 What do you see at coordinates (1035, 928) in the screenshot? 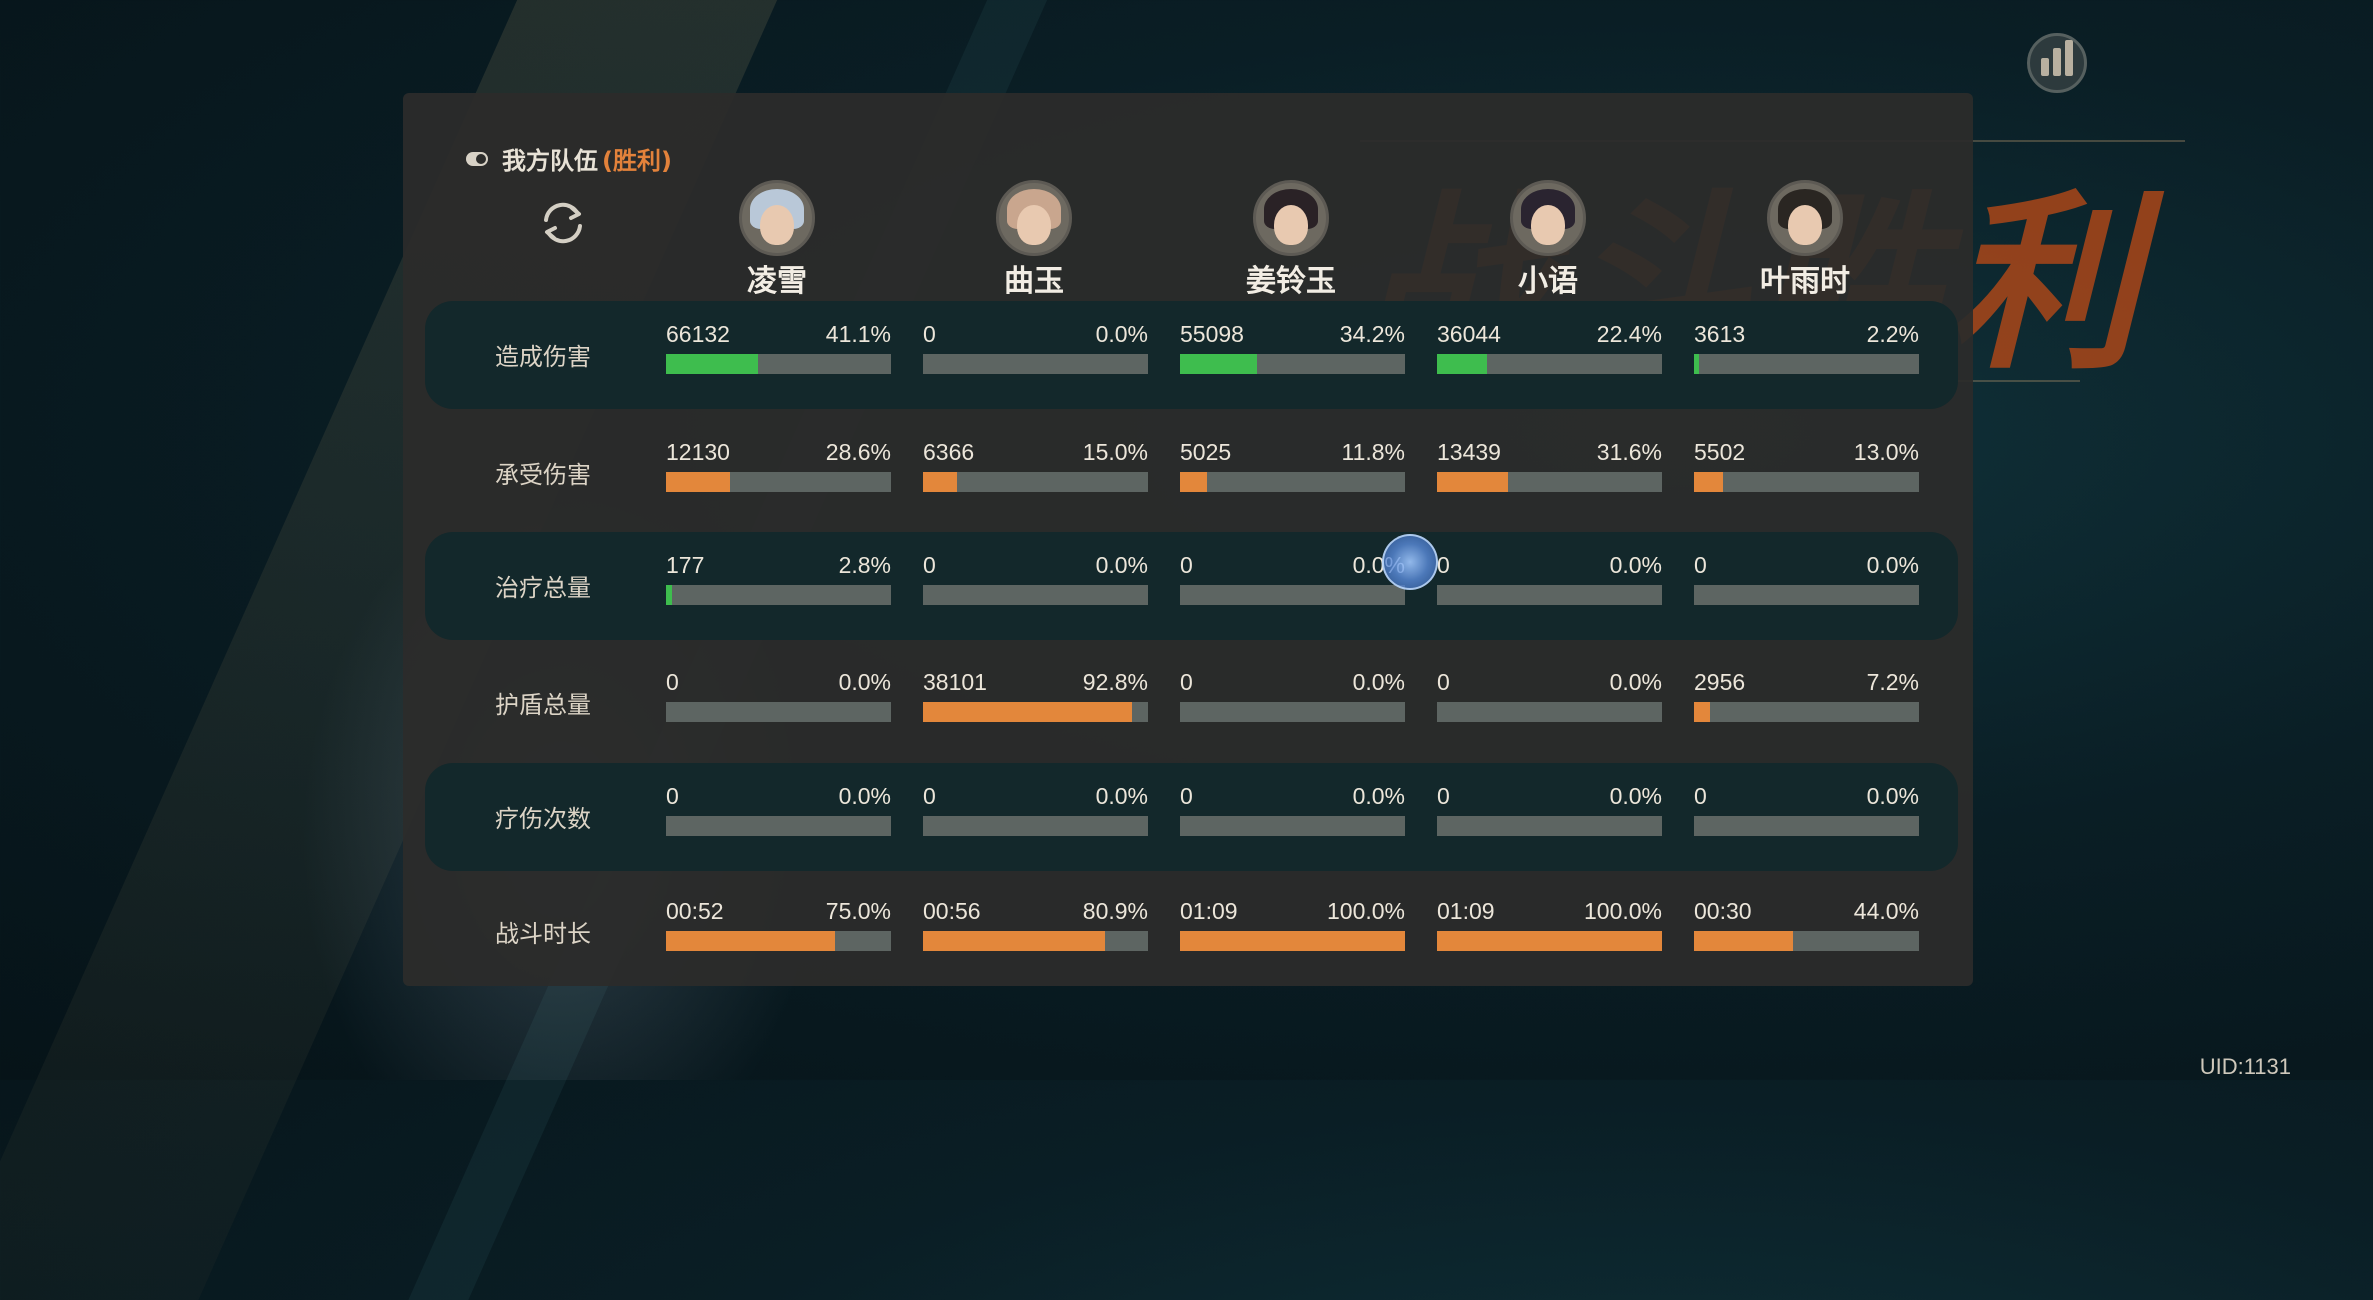
I see `stat-cell: 00:56 80.9%` at bounding box center [1035, 928].